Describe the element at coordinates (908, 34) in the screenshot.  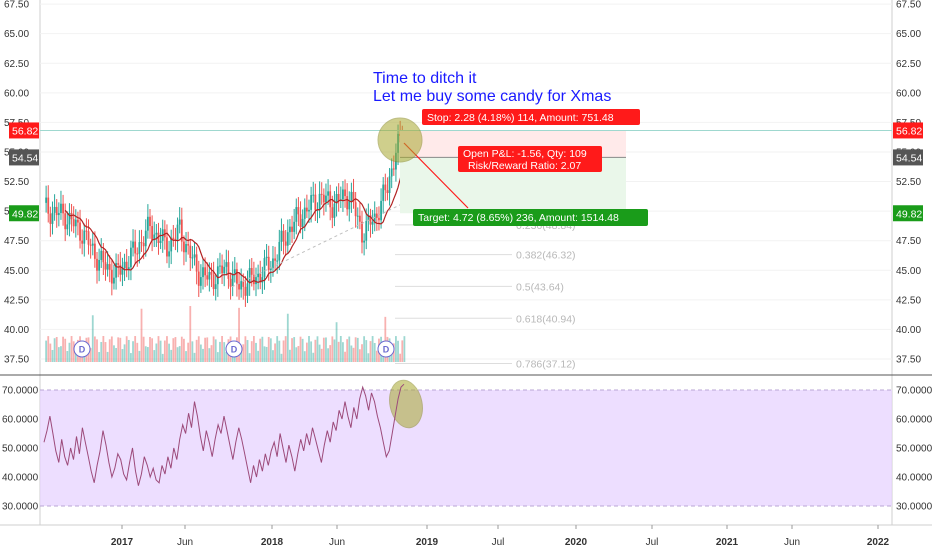
I see `y-tick-right: 65.00` at that location.